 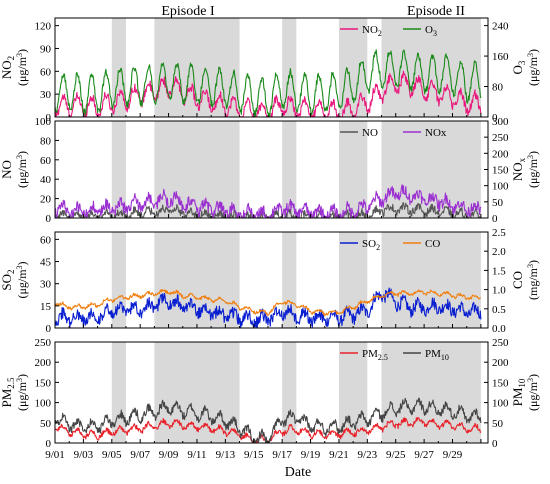 What do you see at coordinates (46, 180) in the screenshot?
I see `left-tick-label-p1-2: 40` at bounding box center [46, 180].